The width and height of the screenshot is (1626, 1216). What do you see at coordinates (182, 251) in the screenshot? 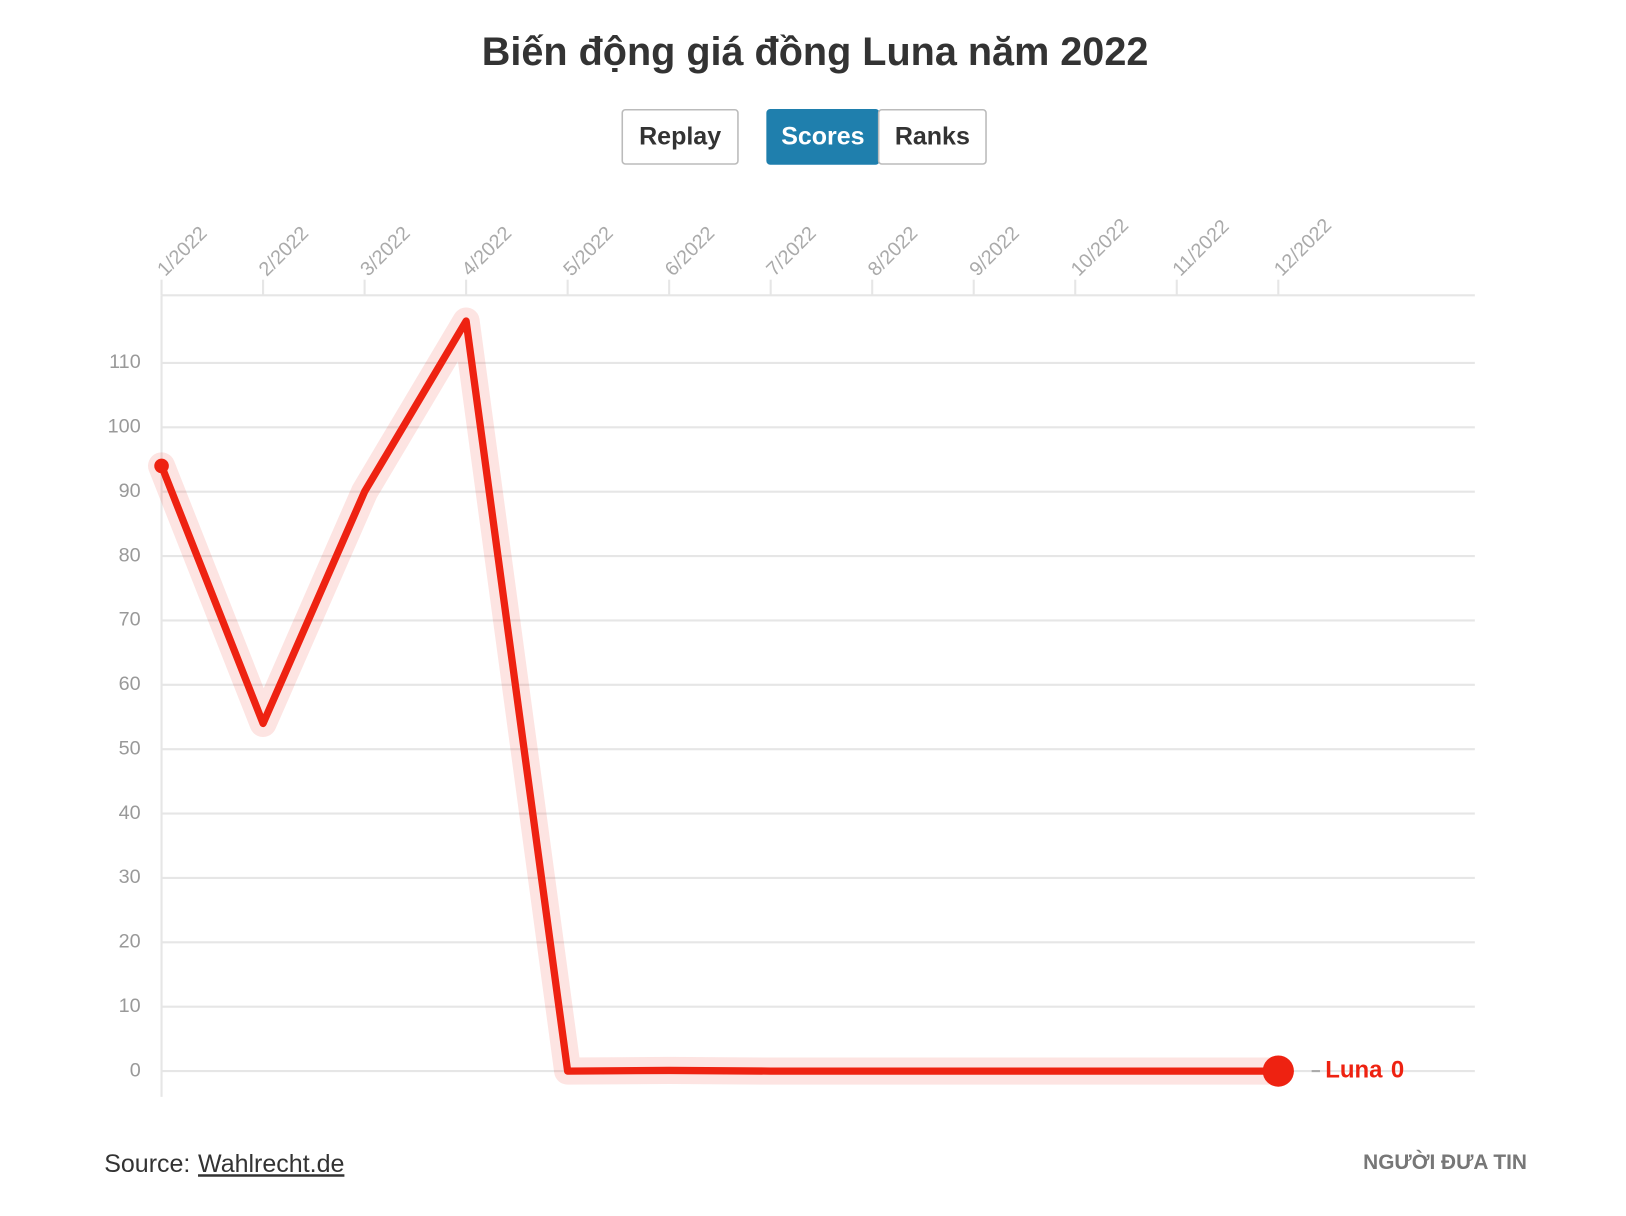
I see `x-tick-label: 1/2022` at bounding box center [182, 251].